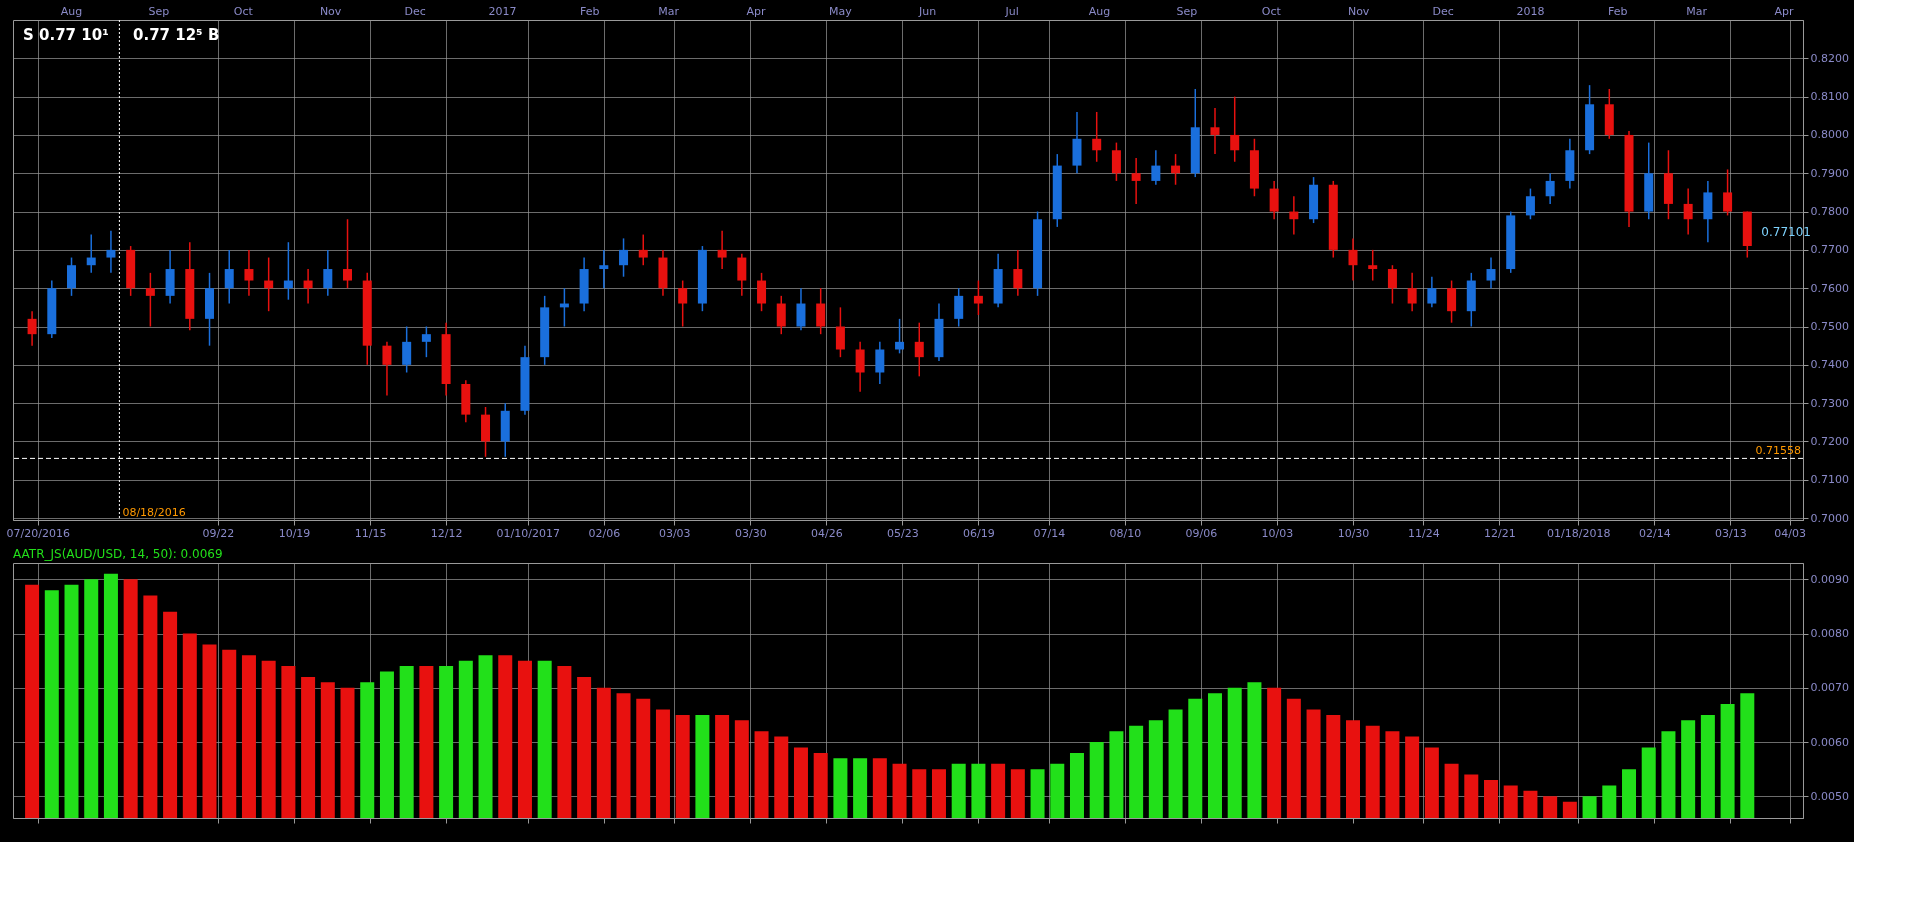 This screenshot has width=1907, height=901. Describe the element at coordinates (176, 35) in the screenshot. I see `annotation: 0.77 12⁵ B` at that location.